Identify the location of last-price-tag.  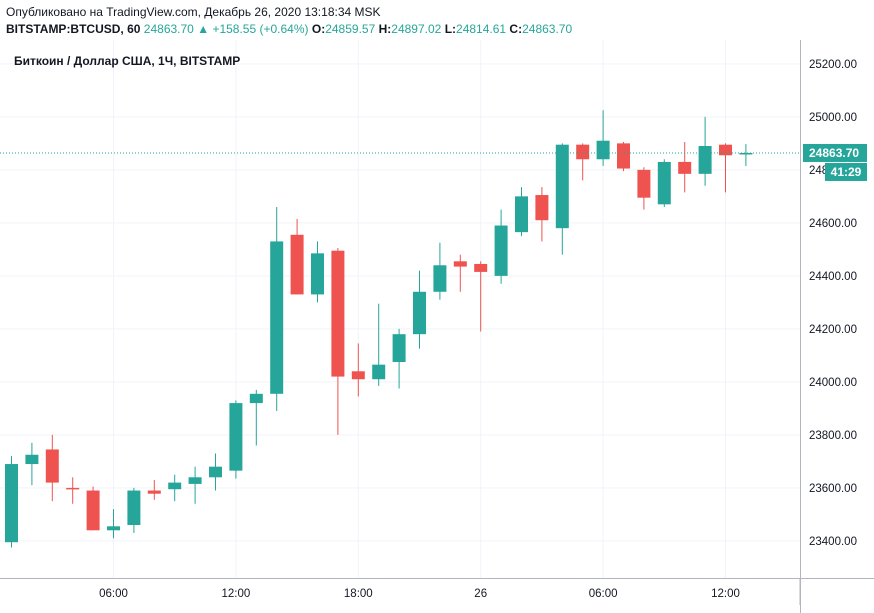
(835, 152).